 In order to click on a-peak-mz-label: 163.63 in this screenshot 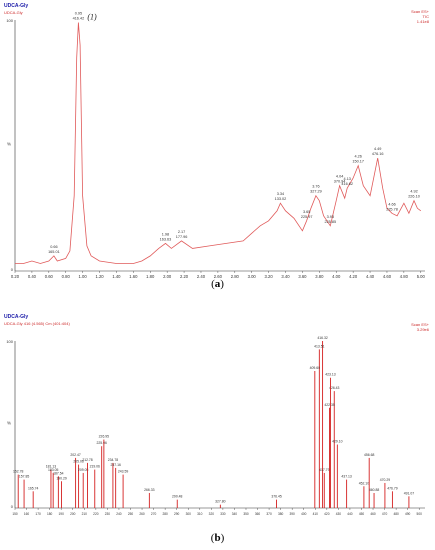, I will do `click(166, 239)`.